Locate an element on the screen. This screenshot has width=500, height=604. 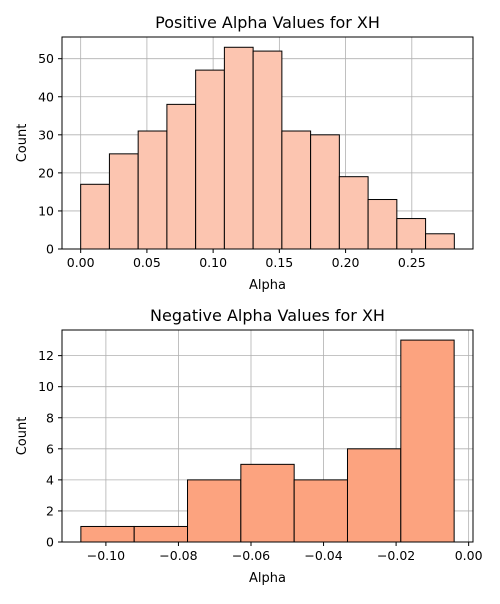
y-tick-label: 20 is located at coordinates (46, 172).